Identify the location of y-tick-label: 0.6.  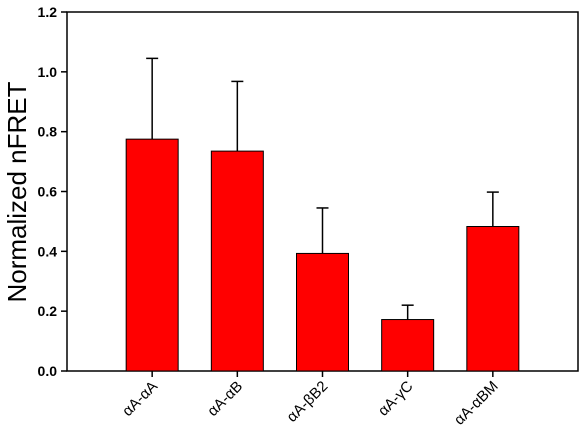
(48, 192).